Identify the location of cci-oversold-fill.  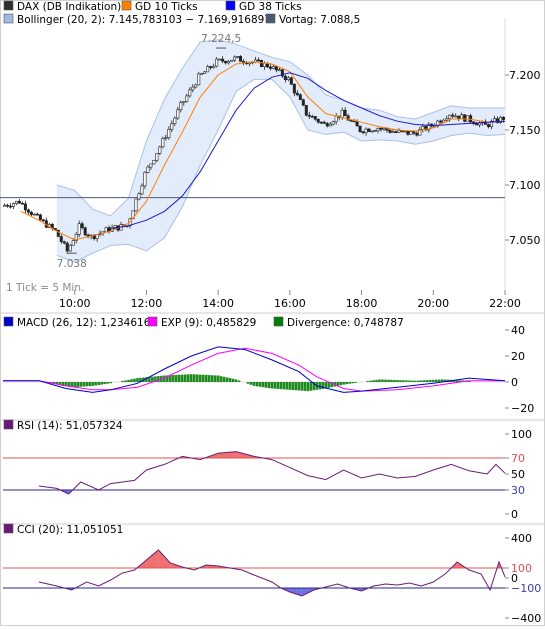
(295, 592).